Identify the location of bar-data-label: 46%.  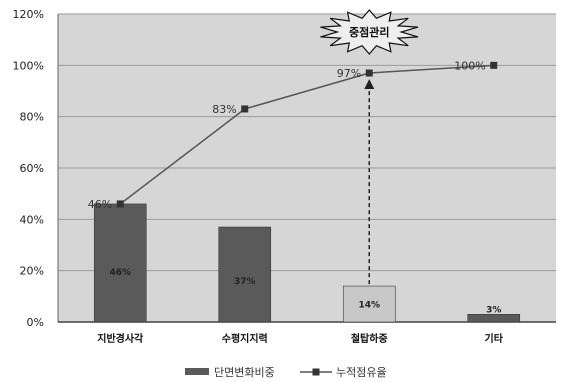
(120, 273).